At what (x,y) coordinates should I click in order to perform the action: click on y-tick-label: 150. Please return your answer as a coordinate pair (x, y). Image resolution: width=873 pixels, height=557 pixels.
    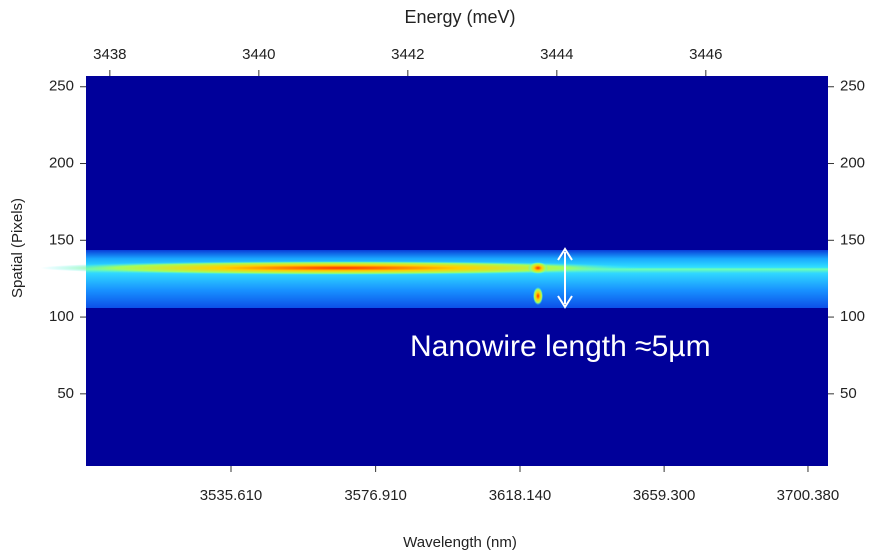
    Looking at the image, I should click on (61, 239).